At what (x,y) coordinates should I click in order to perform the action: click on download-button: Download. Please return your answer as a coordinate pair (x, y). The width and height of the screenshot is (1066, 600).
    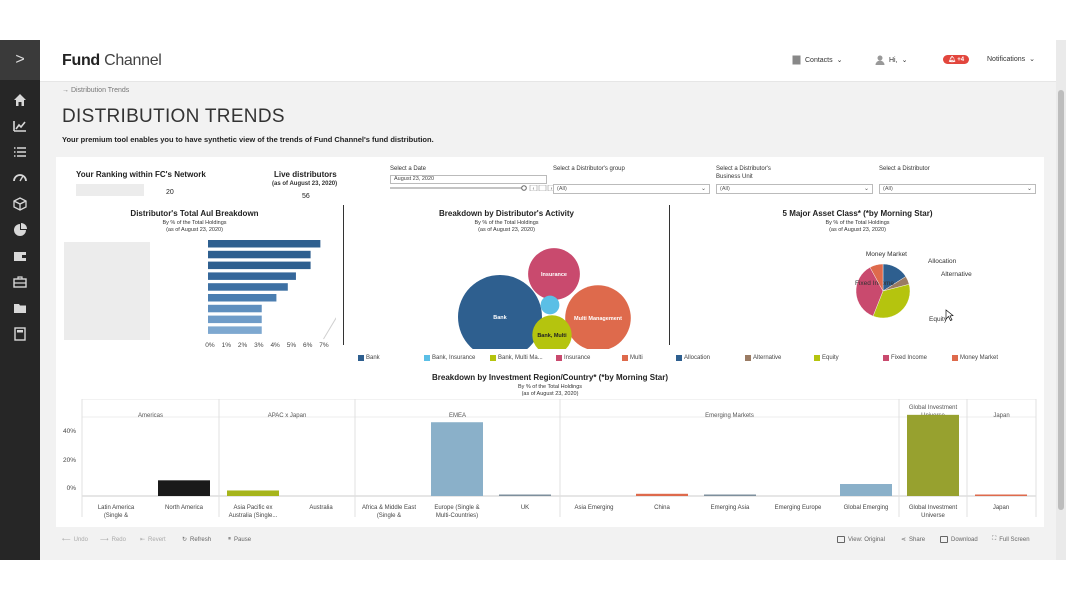
    Looking at the image, I should click on (959, 539).